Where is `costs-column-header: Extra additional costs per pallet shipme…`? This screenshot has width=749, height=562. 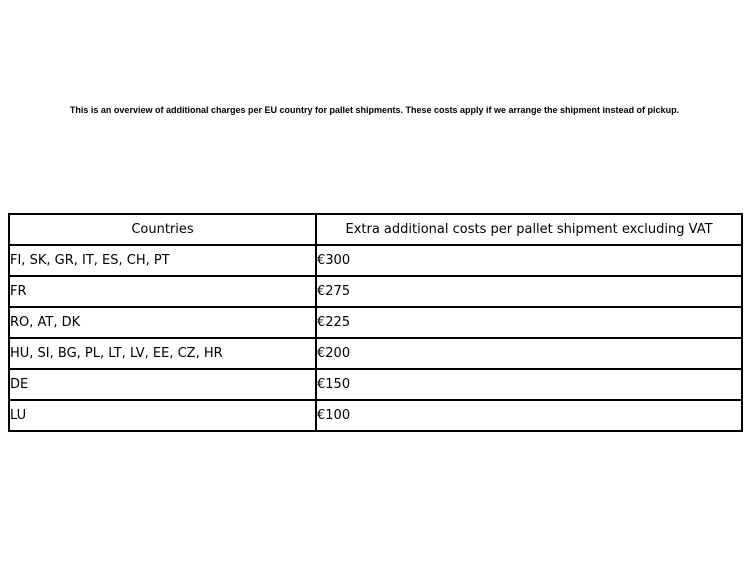 costs-column-header: Extra additional costs per pallet shipme… is located at coordinates (529, 229).